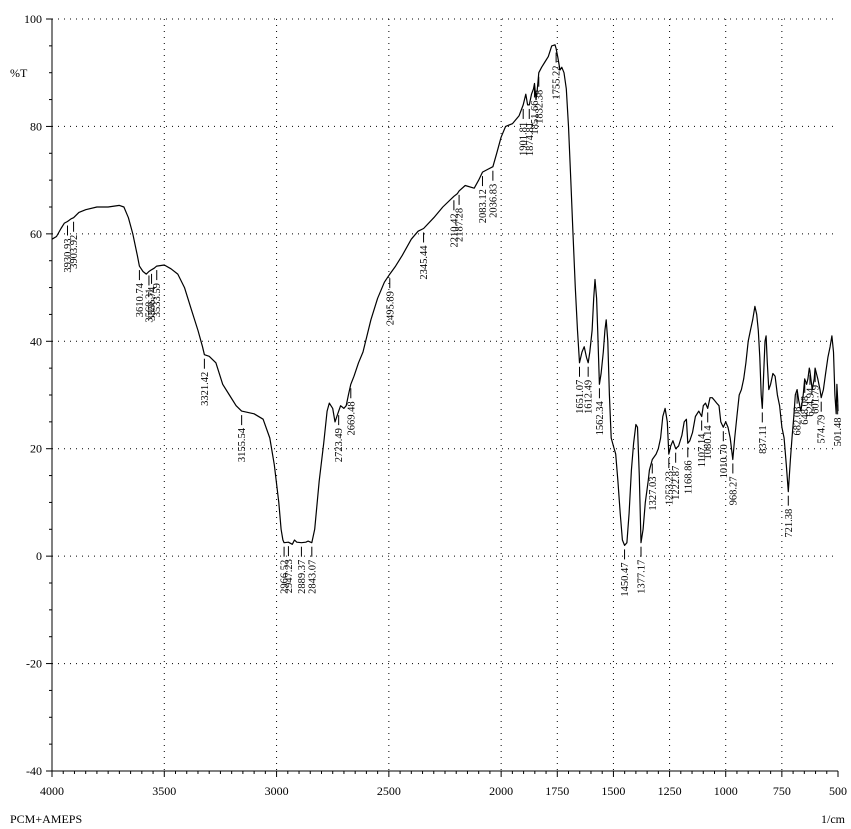  What do you see at coordinates (805, 410) in the screenshot?
I see `peak-label: 648.08` at bounding box center [805, 410].